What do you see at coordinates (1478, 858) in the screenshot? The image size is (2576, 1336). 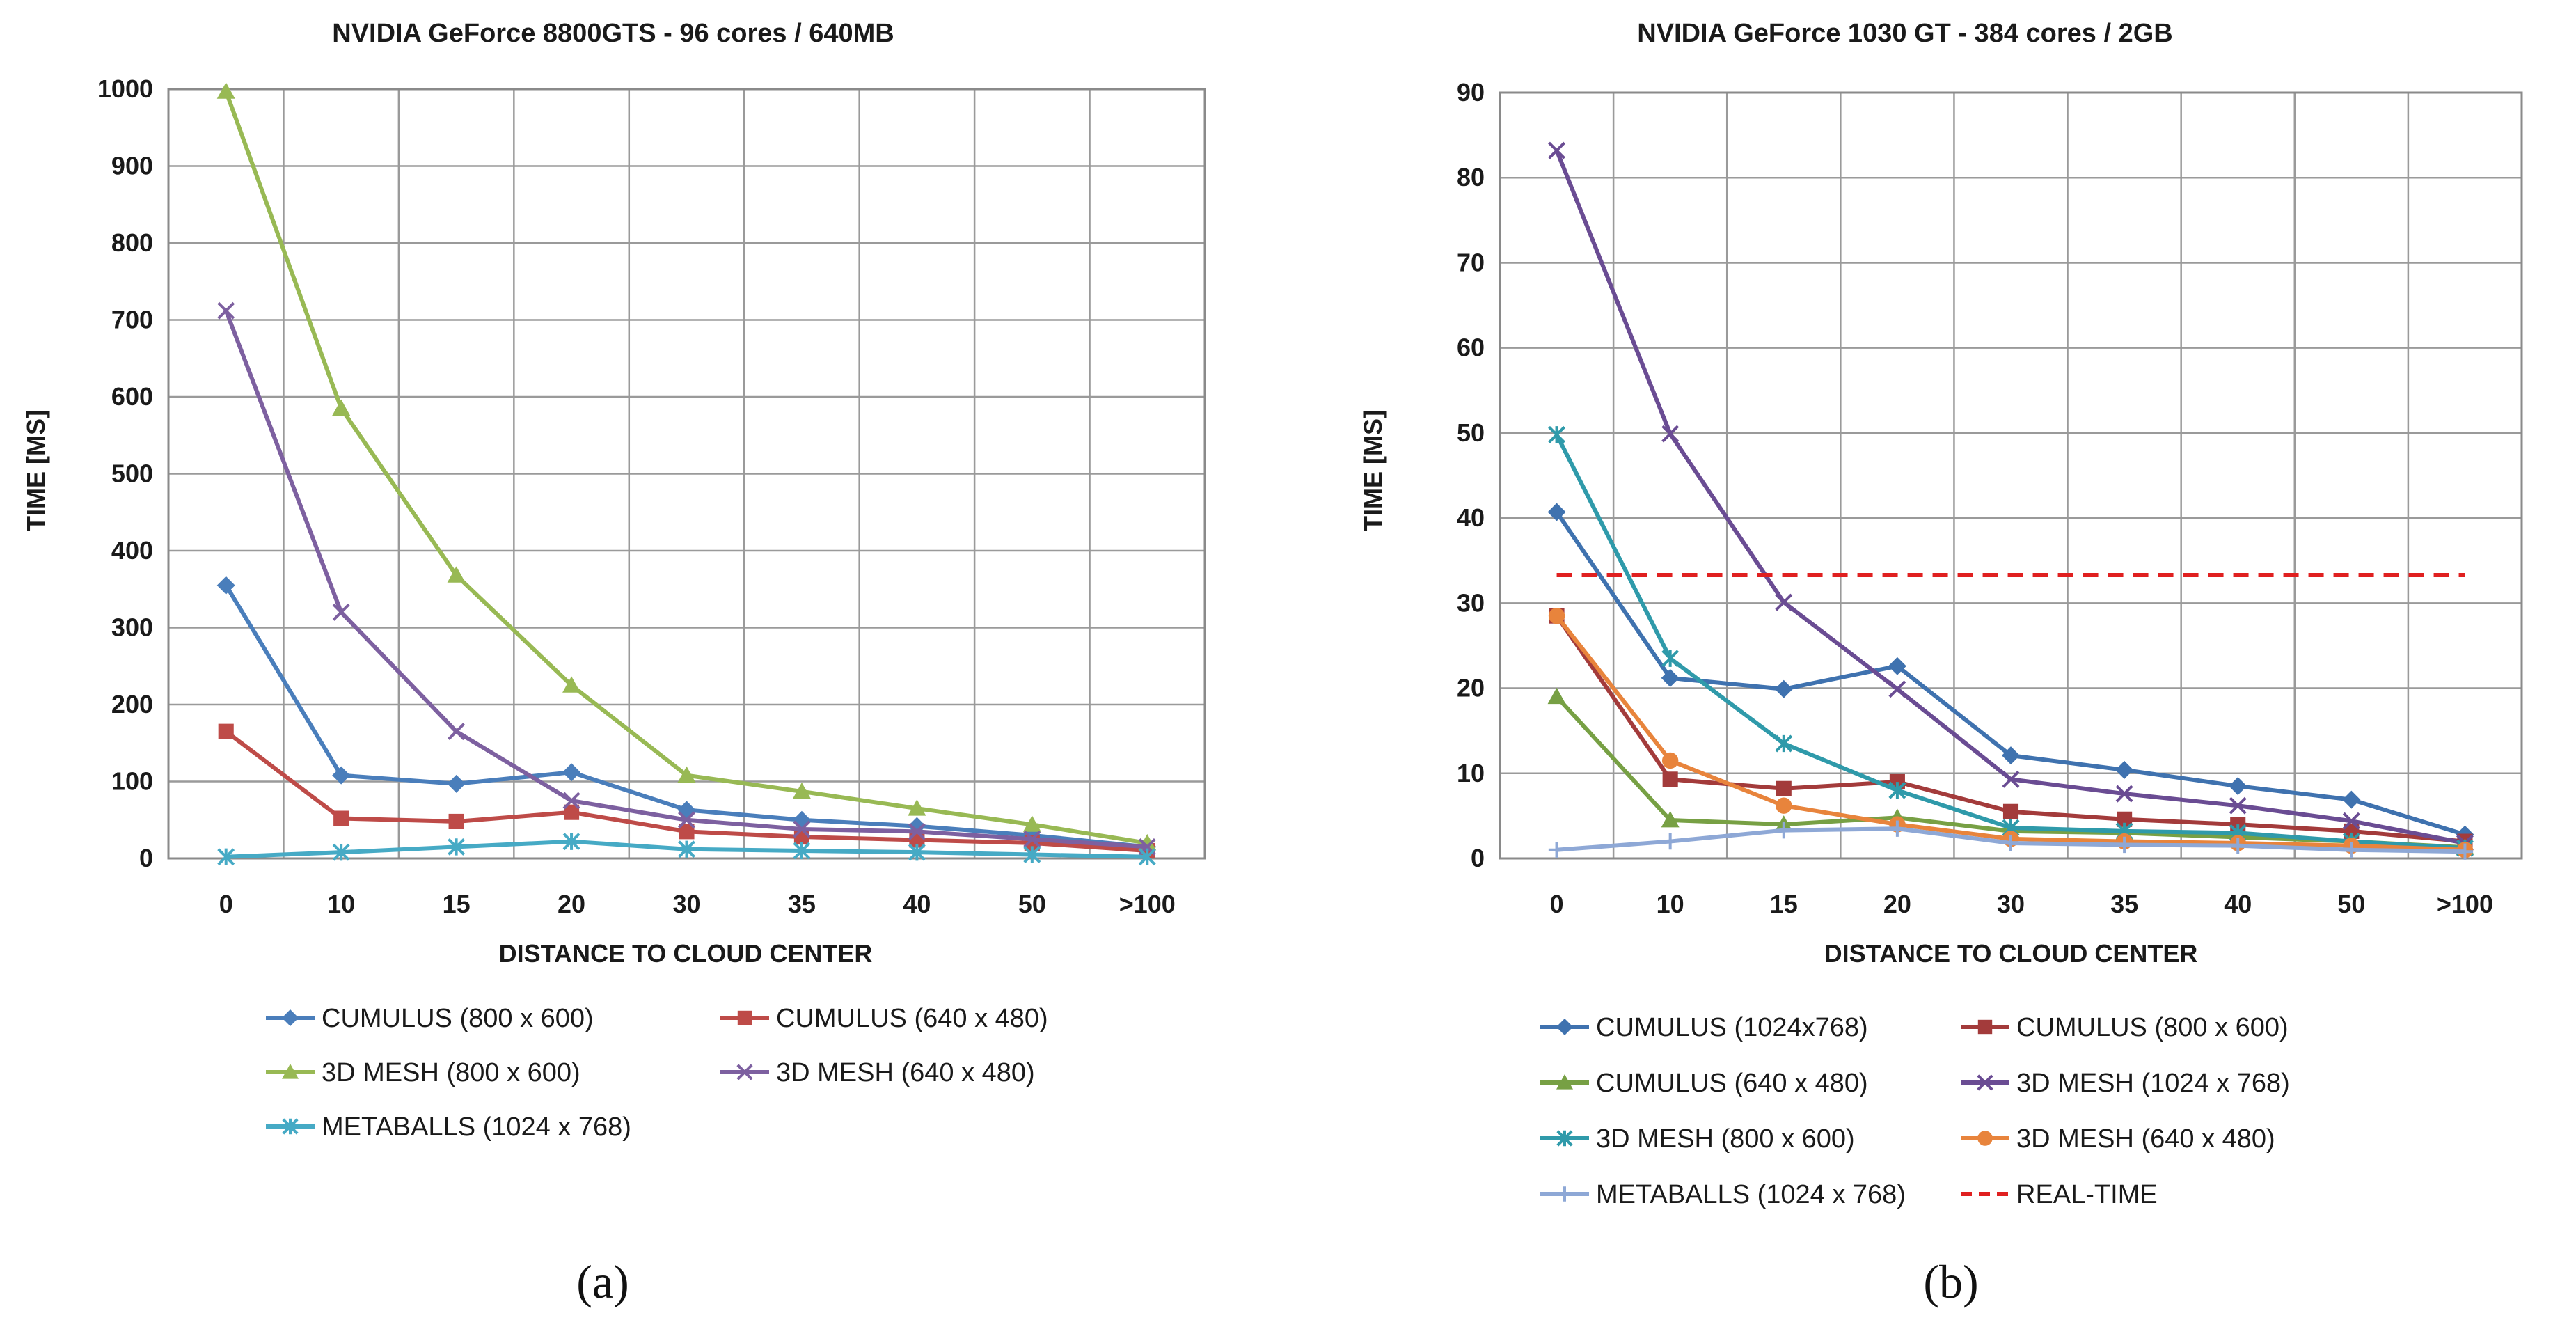 I see `y-tick-label: 0` at bounding box center [1478, 858].